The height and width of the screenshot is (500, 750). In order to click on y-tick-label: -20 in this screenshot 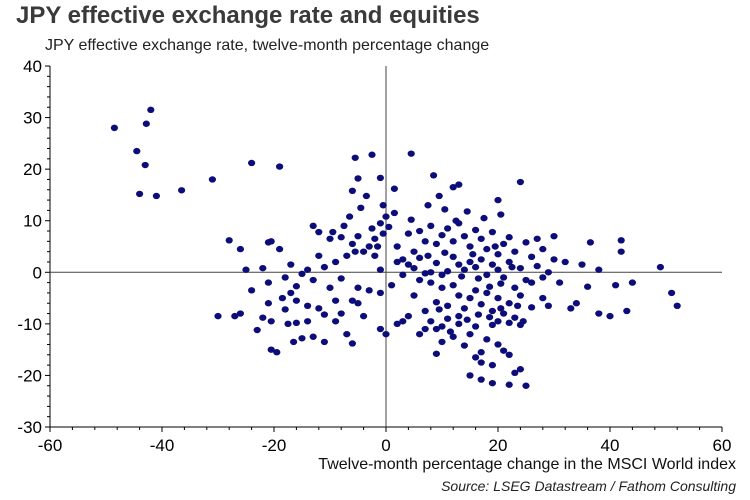, I will do `click(29, 375)`.